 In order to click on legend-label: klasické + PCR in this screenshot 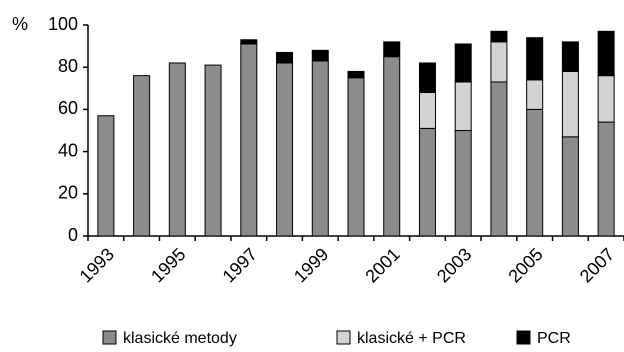, I will do `click(411, 338)`.